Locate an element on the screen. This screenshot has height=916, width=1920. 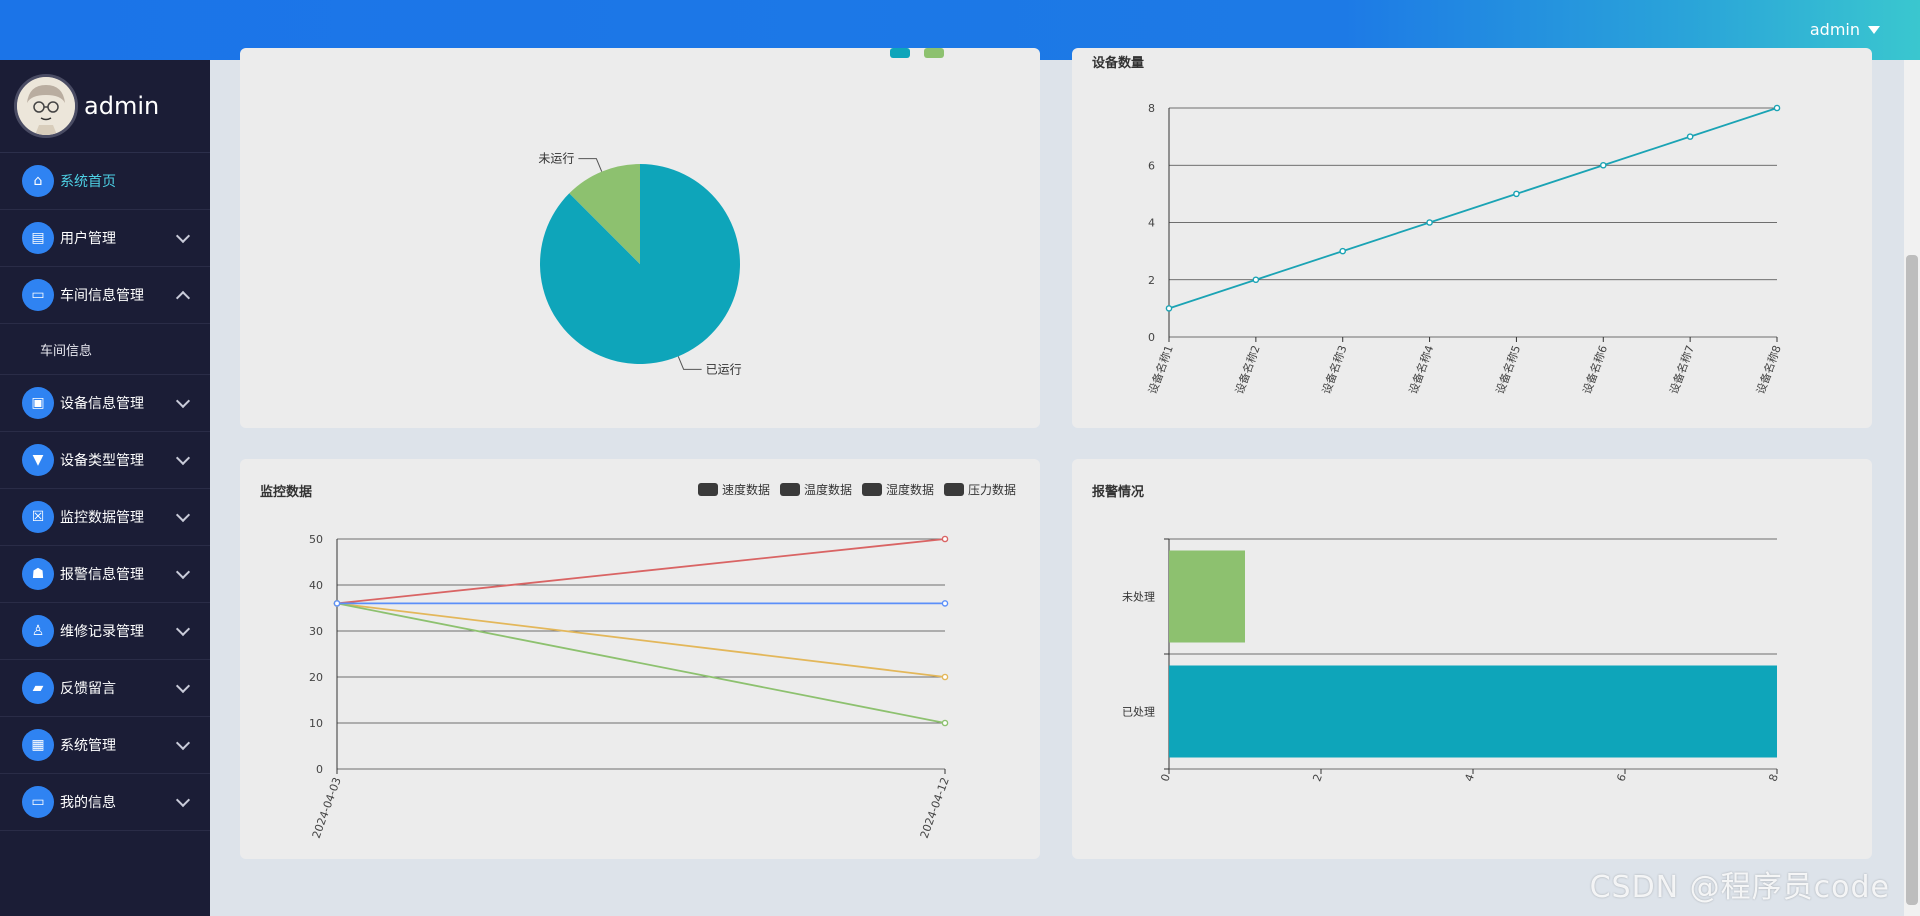
sidebar-item-label: 车间信息 is located at coordinates (66, 351).